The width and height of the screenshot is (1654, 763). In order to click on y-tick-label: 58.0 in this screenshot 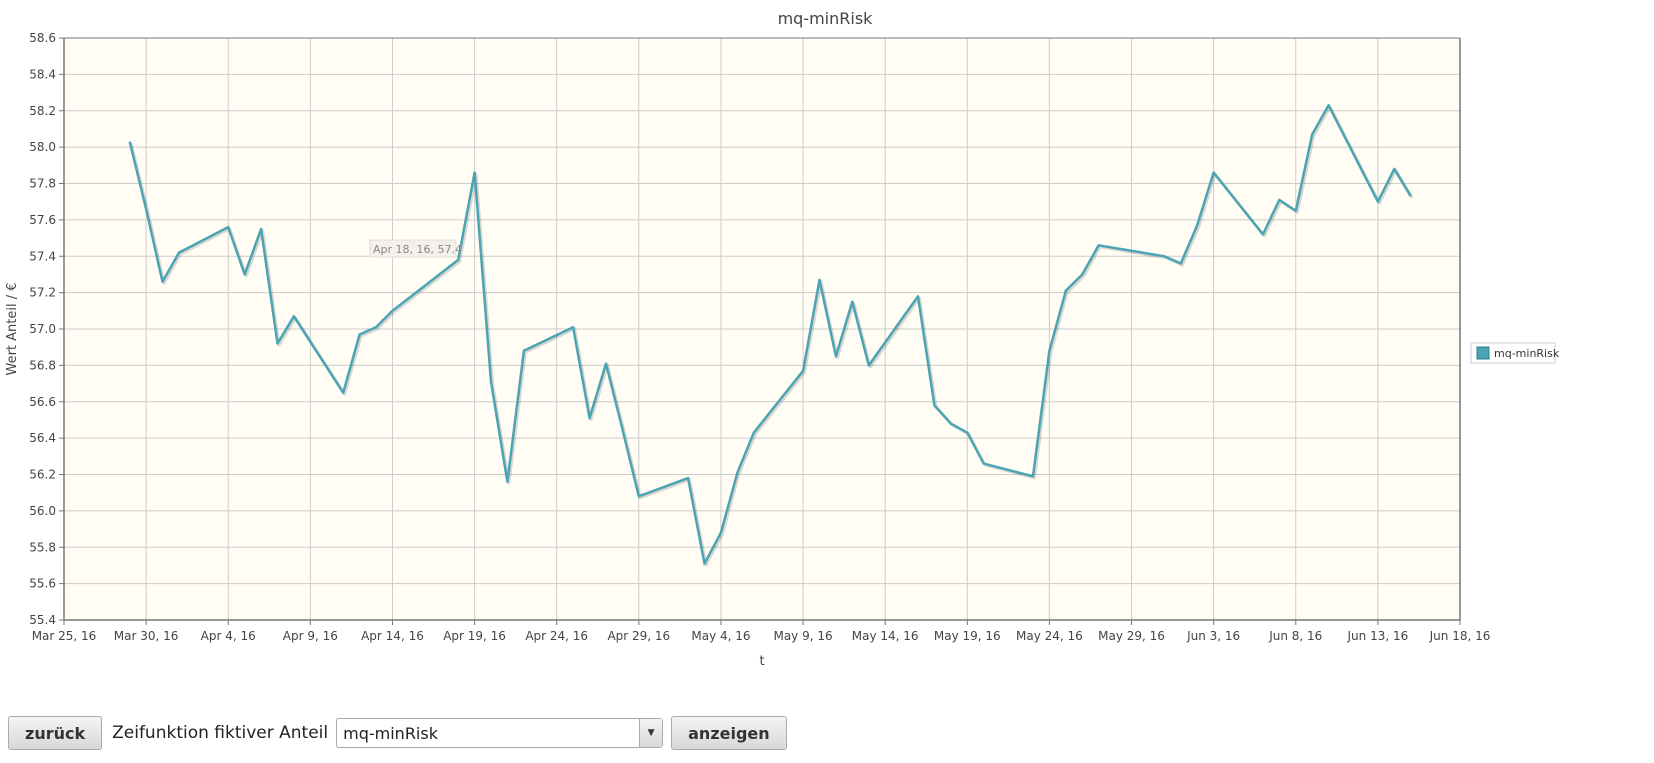, I will do `click(42, 147)`.